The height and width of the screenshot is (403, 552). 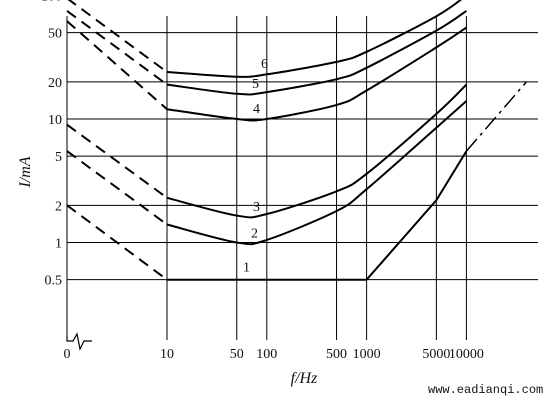 What do you see at coordinates (25, 172) in the screenshot?
I see `y-axis-title: I/mA` at bounding box center [25, 172].